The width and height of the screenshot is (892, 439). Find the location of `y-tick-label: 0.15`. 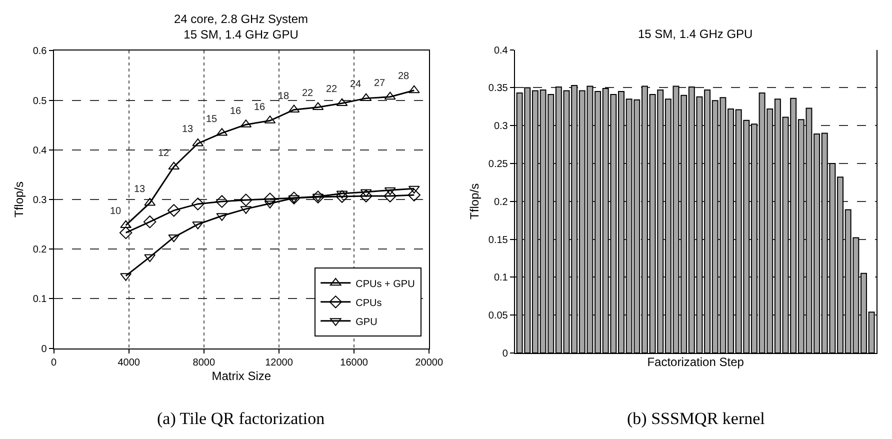

y-tick-label: 0.15 is located at coordinates (498, 240).